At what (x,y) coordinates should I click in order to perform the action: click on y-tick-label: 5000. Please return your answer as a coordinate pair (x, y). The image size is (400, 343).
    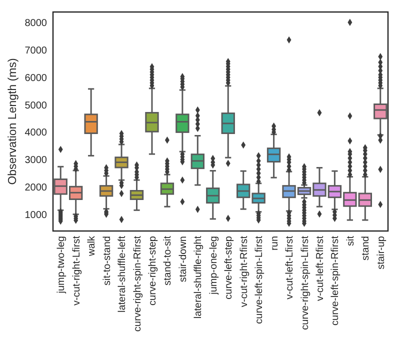
    Looking at the image, I should click on (36, 106).